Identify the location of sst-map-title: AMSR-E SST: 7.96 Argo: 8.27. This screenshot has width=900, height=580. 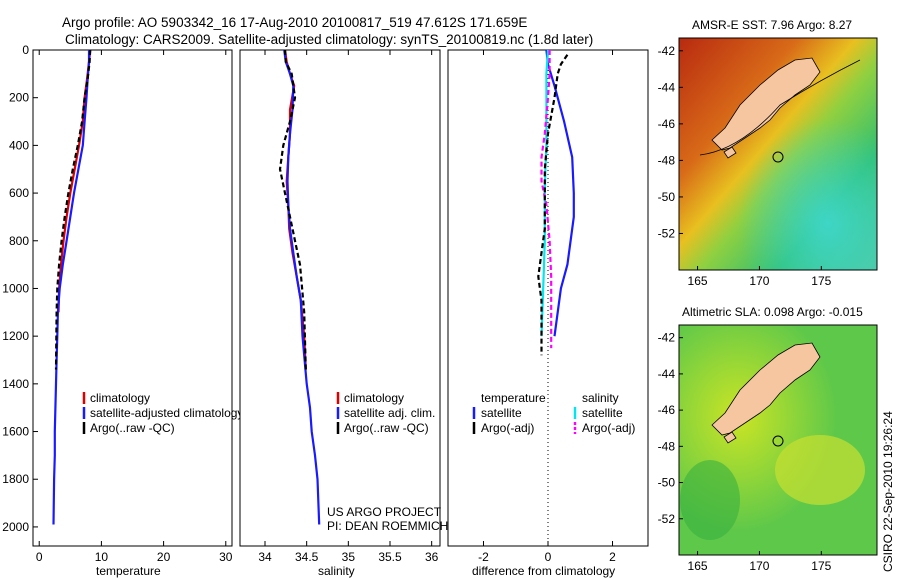
(772, 25).